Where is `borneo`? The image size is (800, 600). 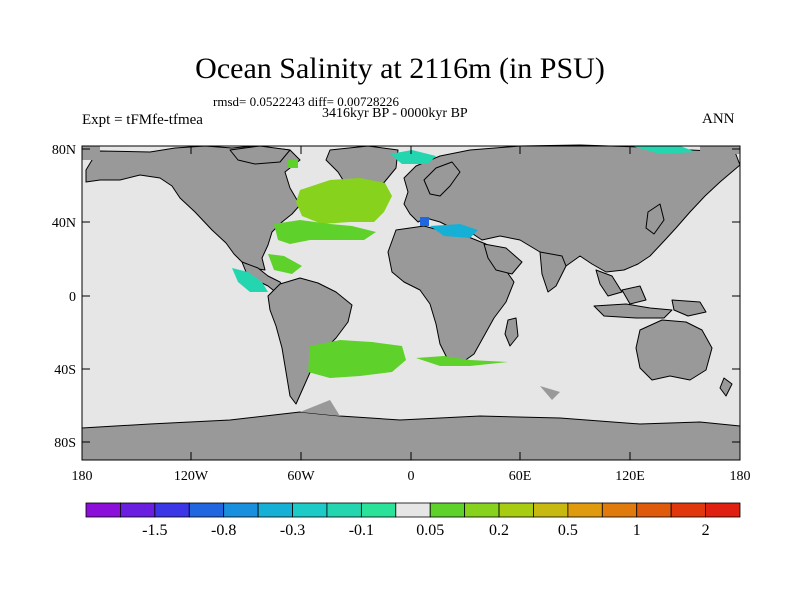
borneo is located at coordinates (634, 295).